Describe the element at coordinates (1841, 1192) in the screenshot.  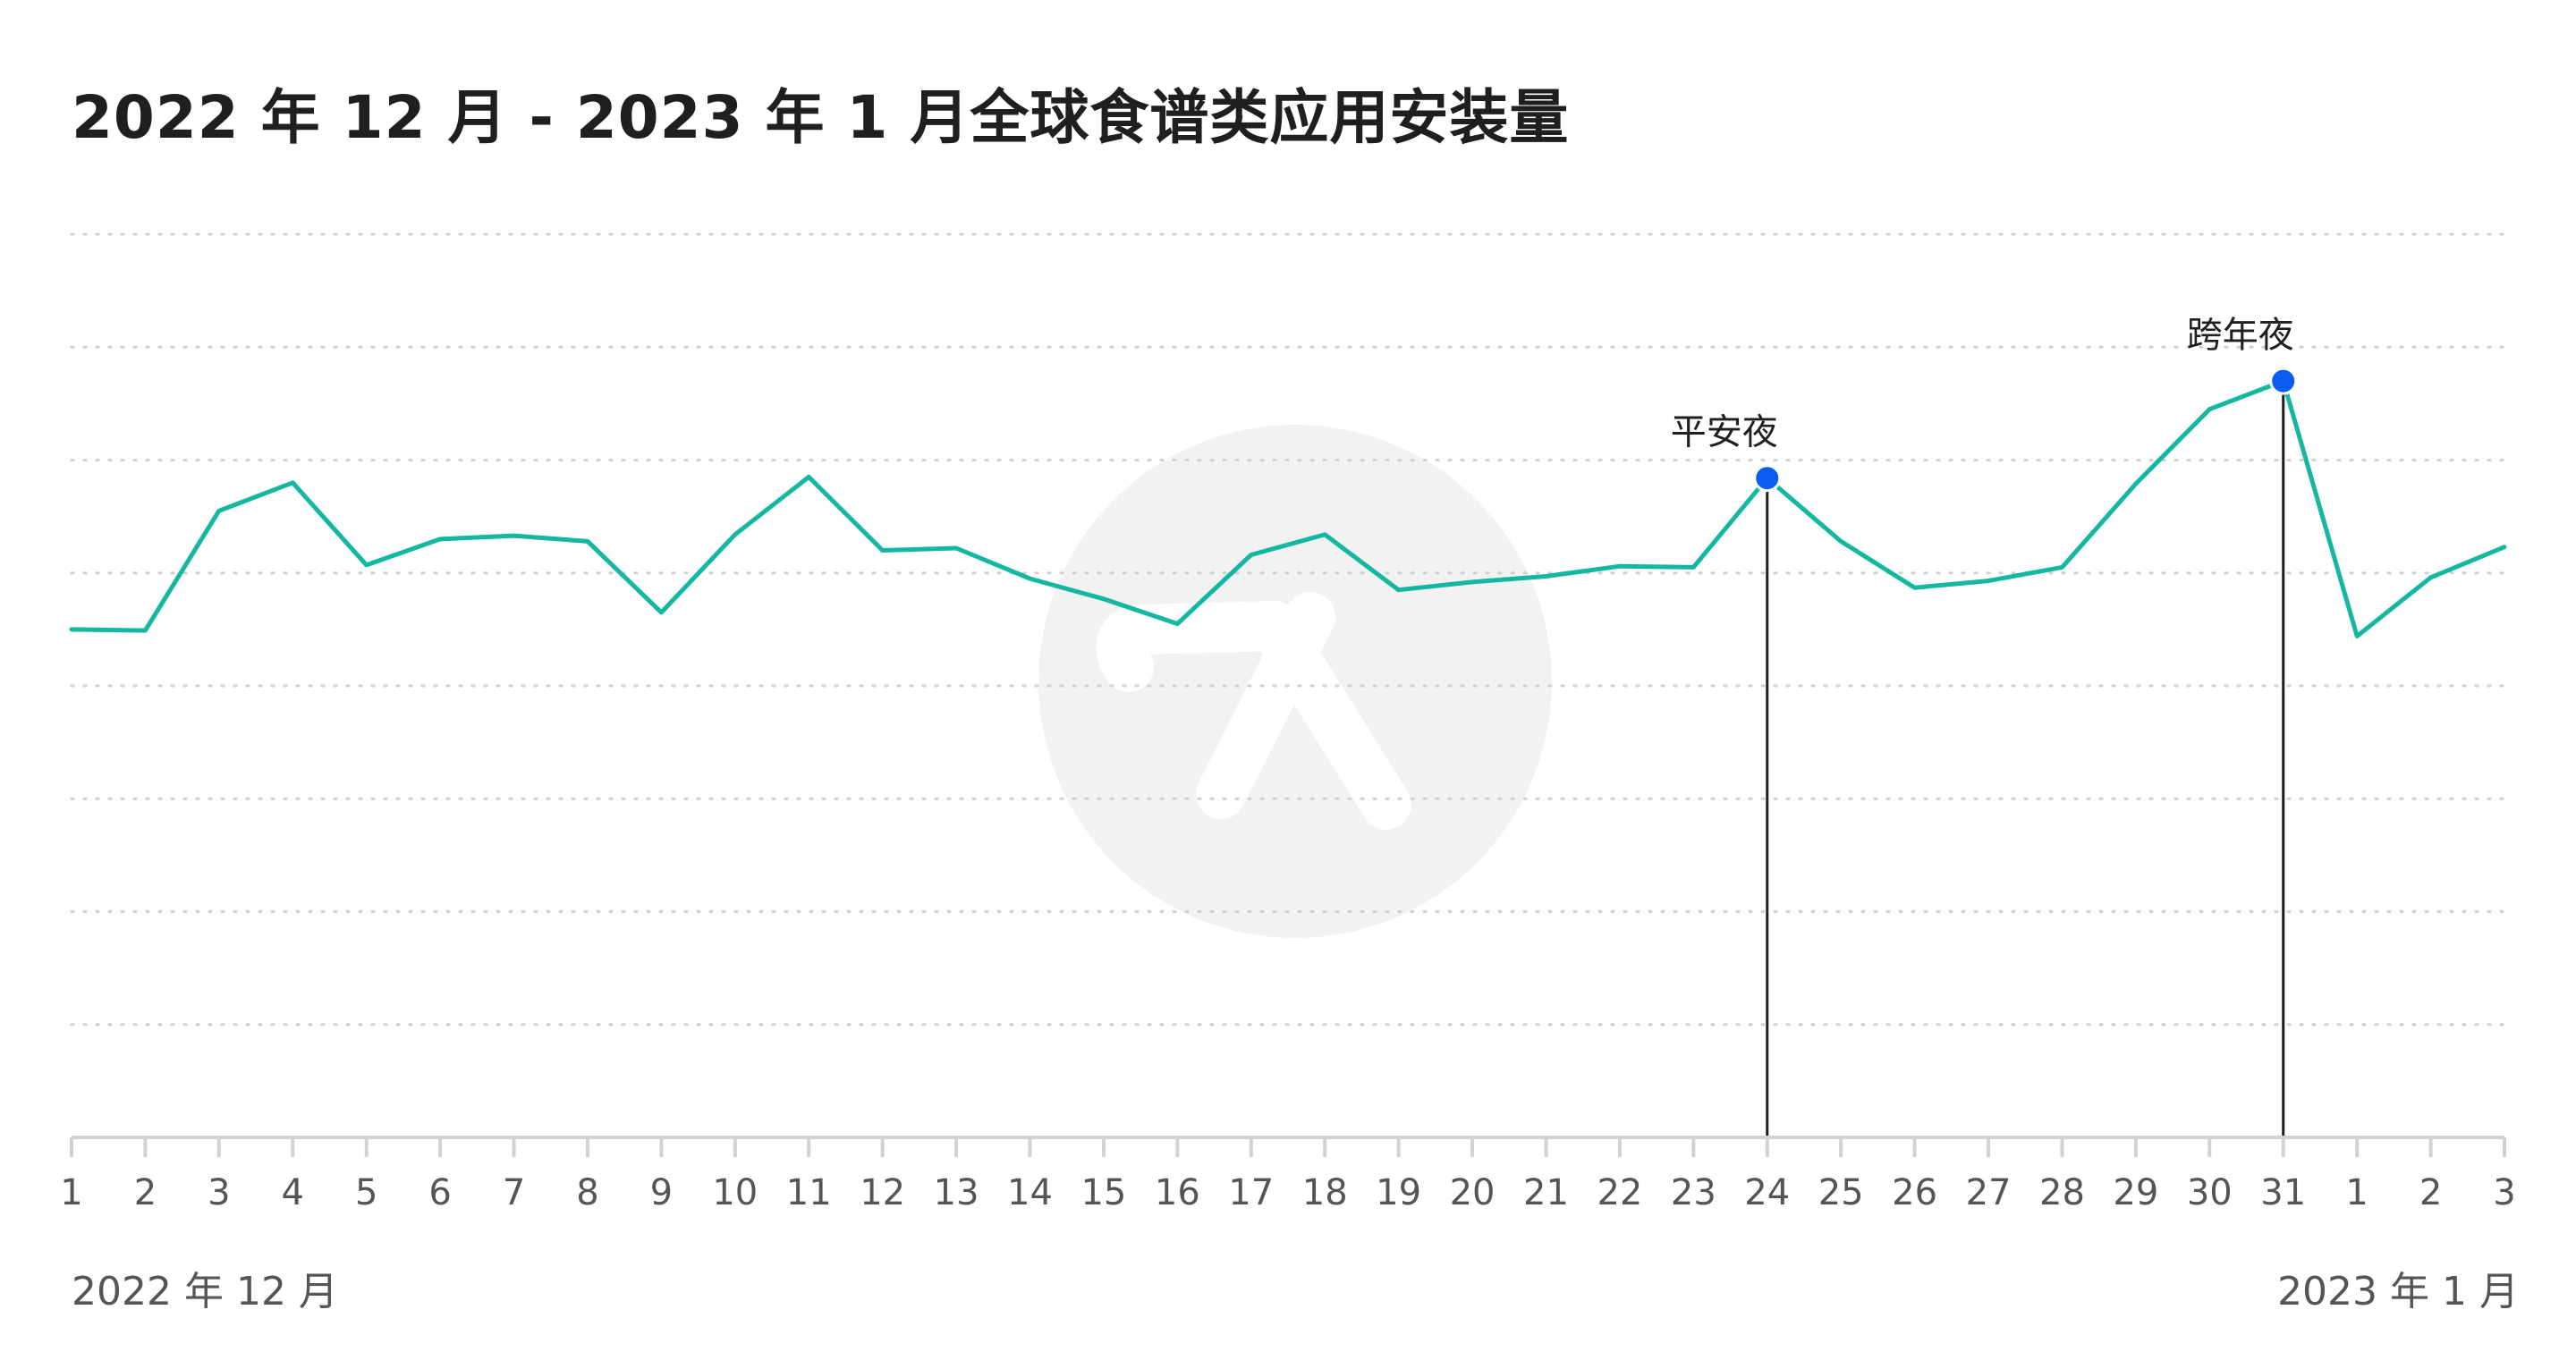
I see `x-tick-label: 25` at that location.